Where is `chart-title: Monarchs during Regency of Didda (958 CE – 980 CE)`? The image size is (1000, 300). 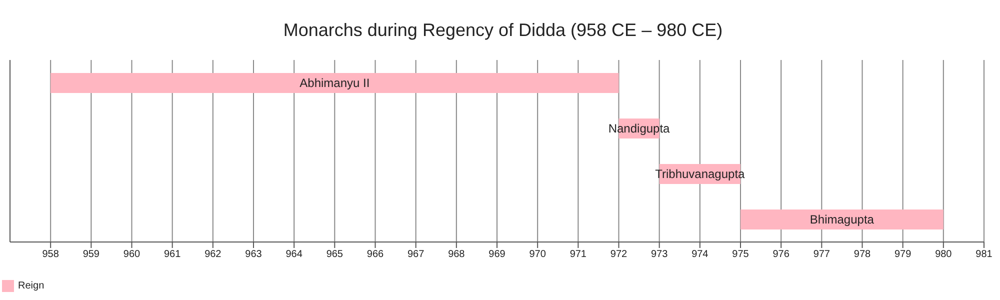 chart-title: Monarchs during Regency of Didda (958 CE – 980 CE) is located at coordinates (503, 30).